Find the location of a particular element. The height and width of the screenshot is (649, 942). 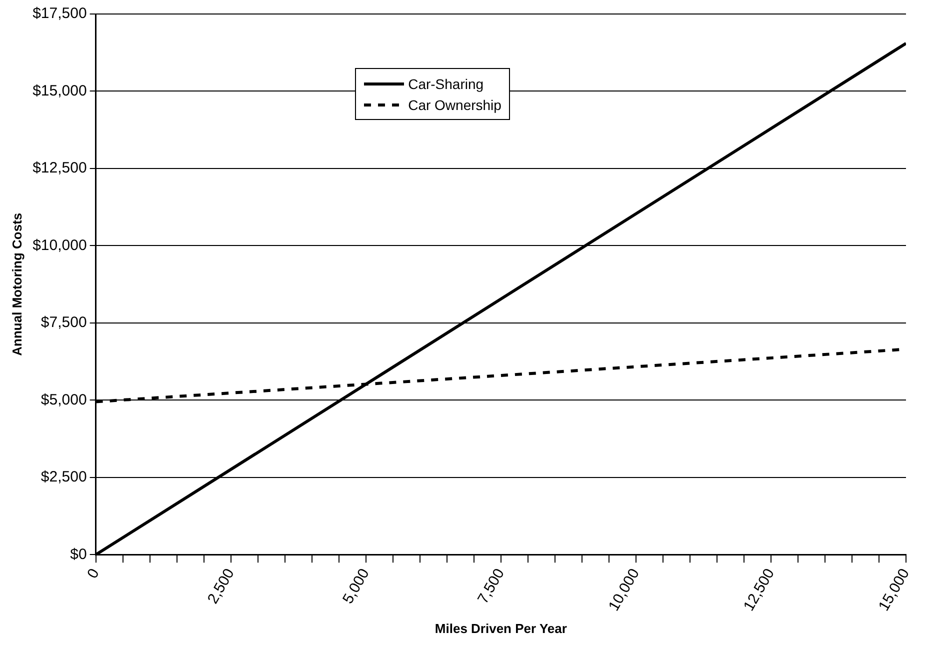

y-tick-label: $10,000 is located at coordinates (59, 245).